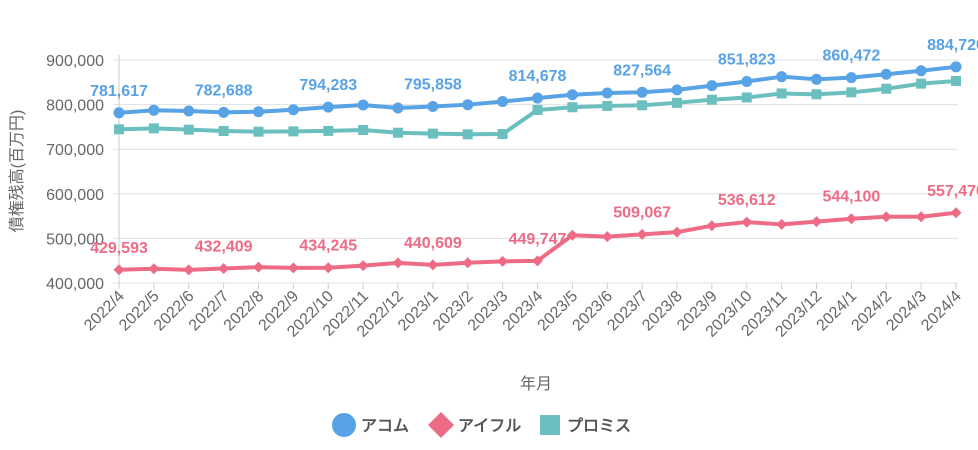 Image resolution: width=978 pixels, height=450 pixels. Describe the element at coordinates (952, 191) in the screenshot. I see `data-label: 557,470` at that location.